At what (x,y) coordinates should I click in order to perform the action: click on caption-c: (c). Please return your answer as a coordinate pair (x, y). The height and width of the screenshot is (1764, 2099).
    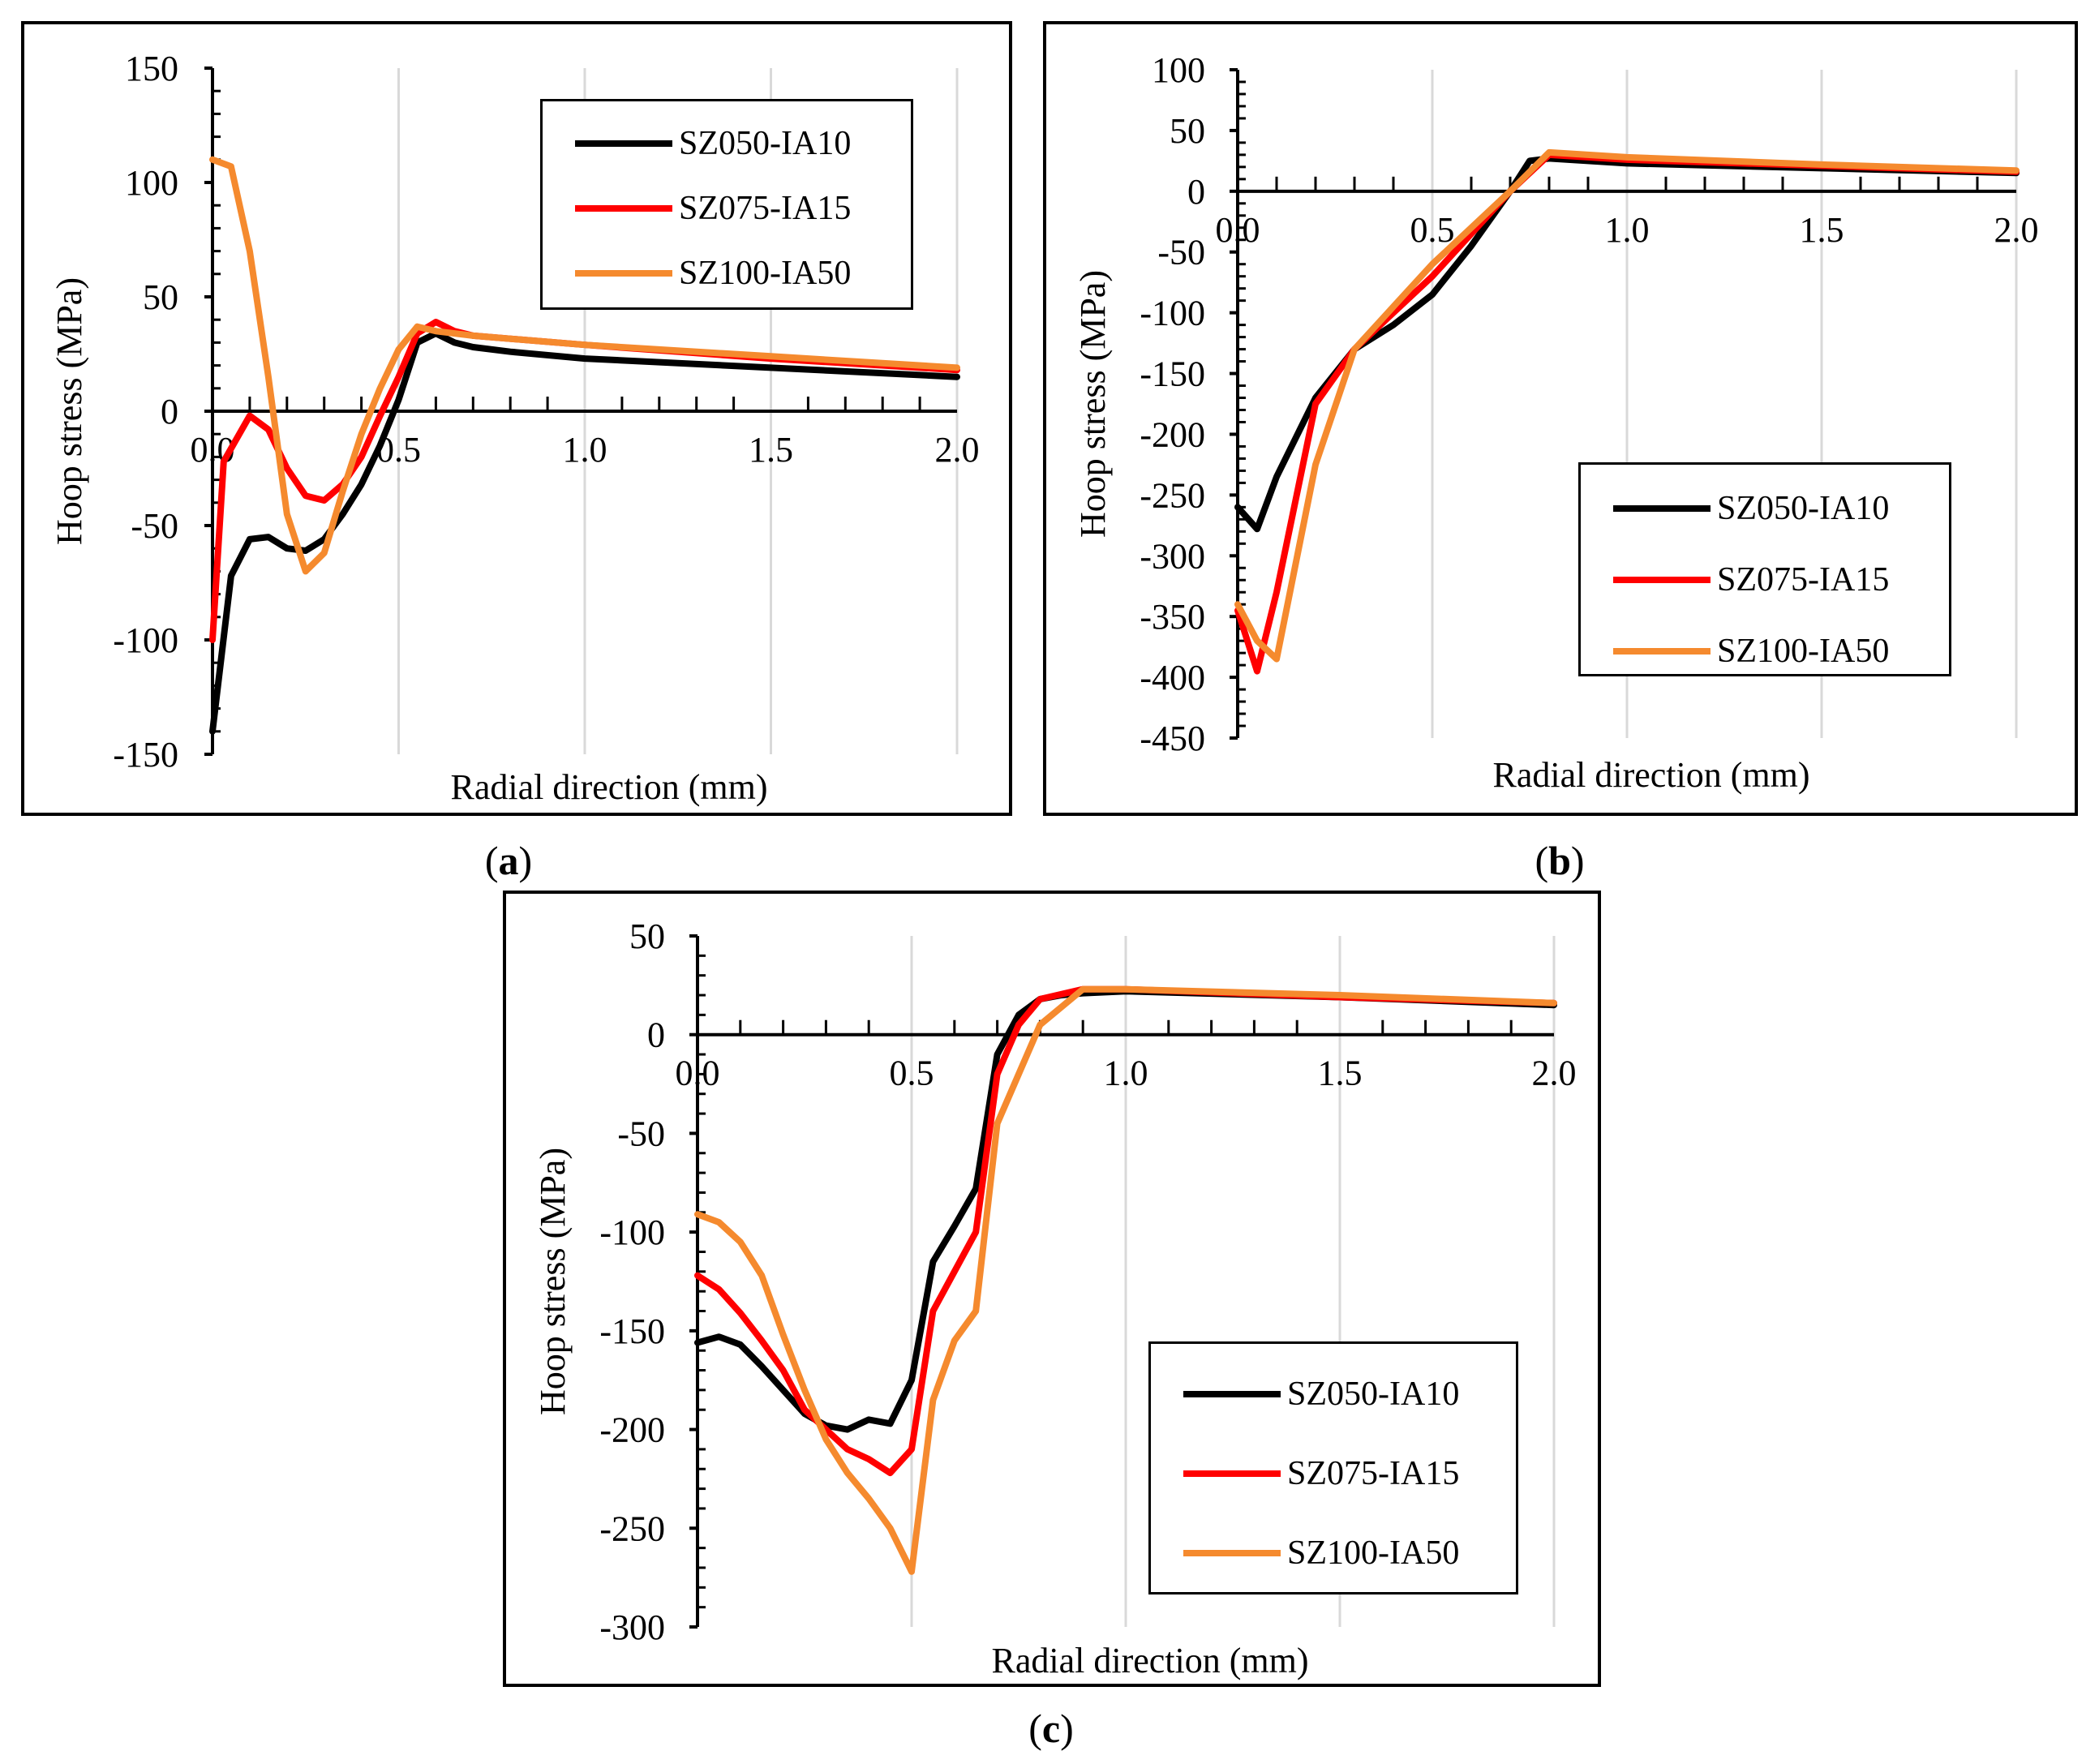
    Looking at the image, I should click on (1051, 1729).